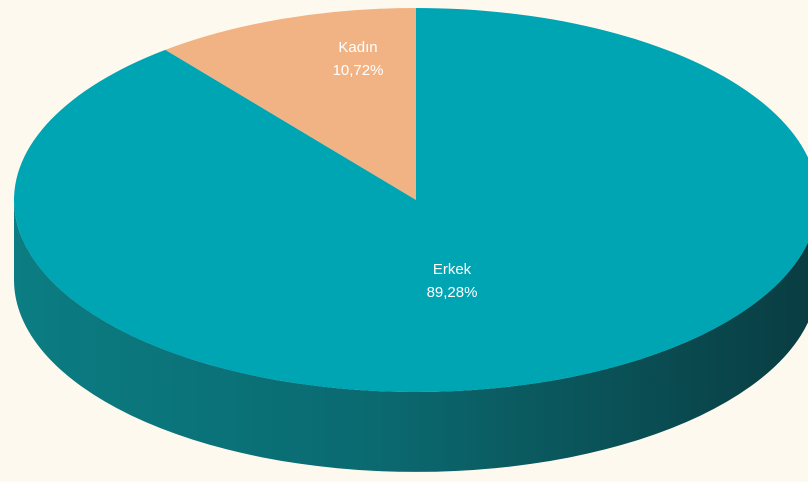 This screenshot has height=482, width=808. What do you see at coordinates (405, 170) in the screenshot?
I see `pie-labels: Kadın 10,72% Erkek 89,28%` at bounding box center [405, 170].